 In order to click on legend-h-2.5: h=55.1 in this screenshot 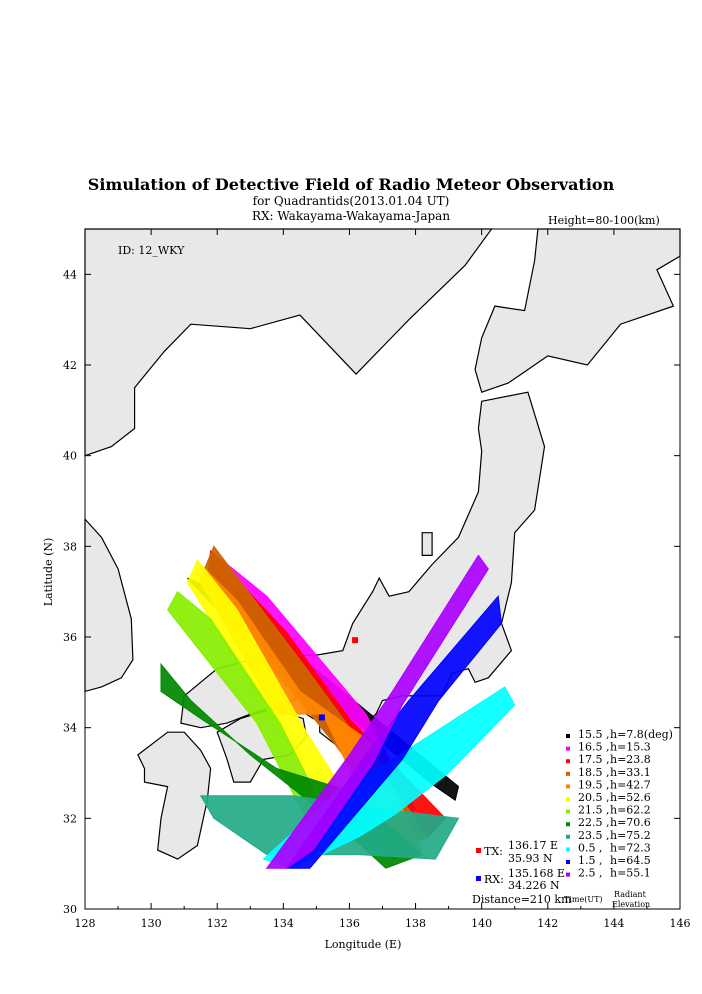, I will do `click(630, 873)`.